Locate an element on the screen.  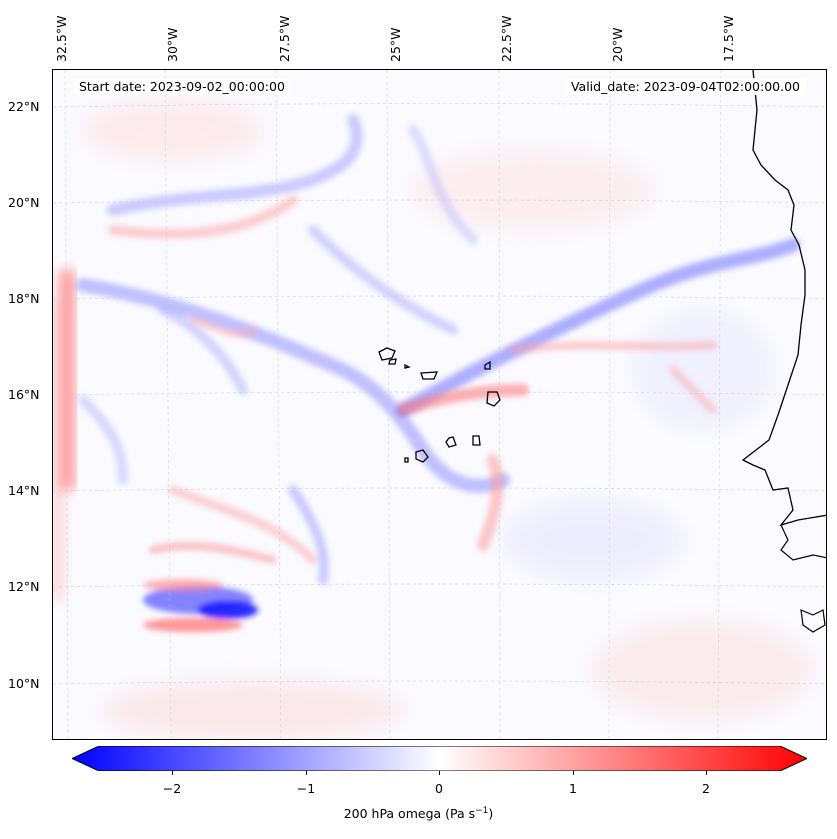
cape-verde-islands is located at coordinates (439, 405).